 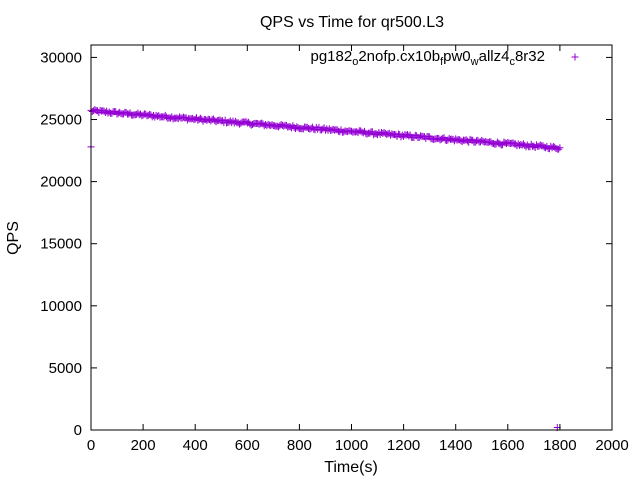 What do you see at coordinates (611, 445) in the screenshot?
I see `x-tick-label: 2000` at bounding box center [611, 445].